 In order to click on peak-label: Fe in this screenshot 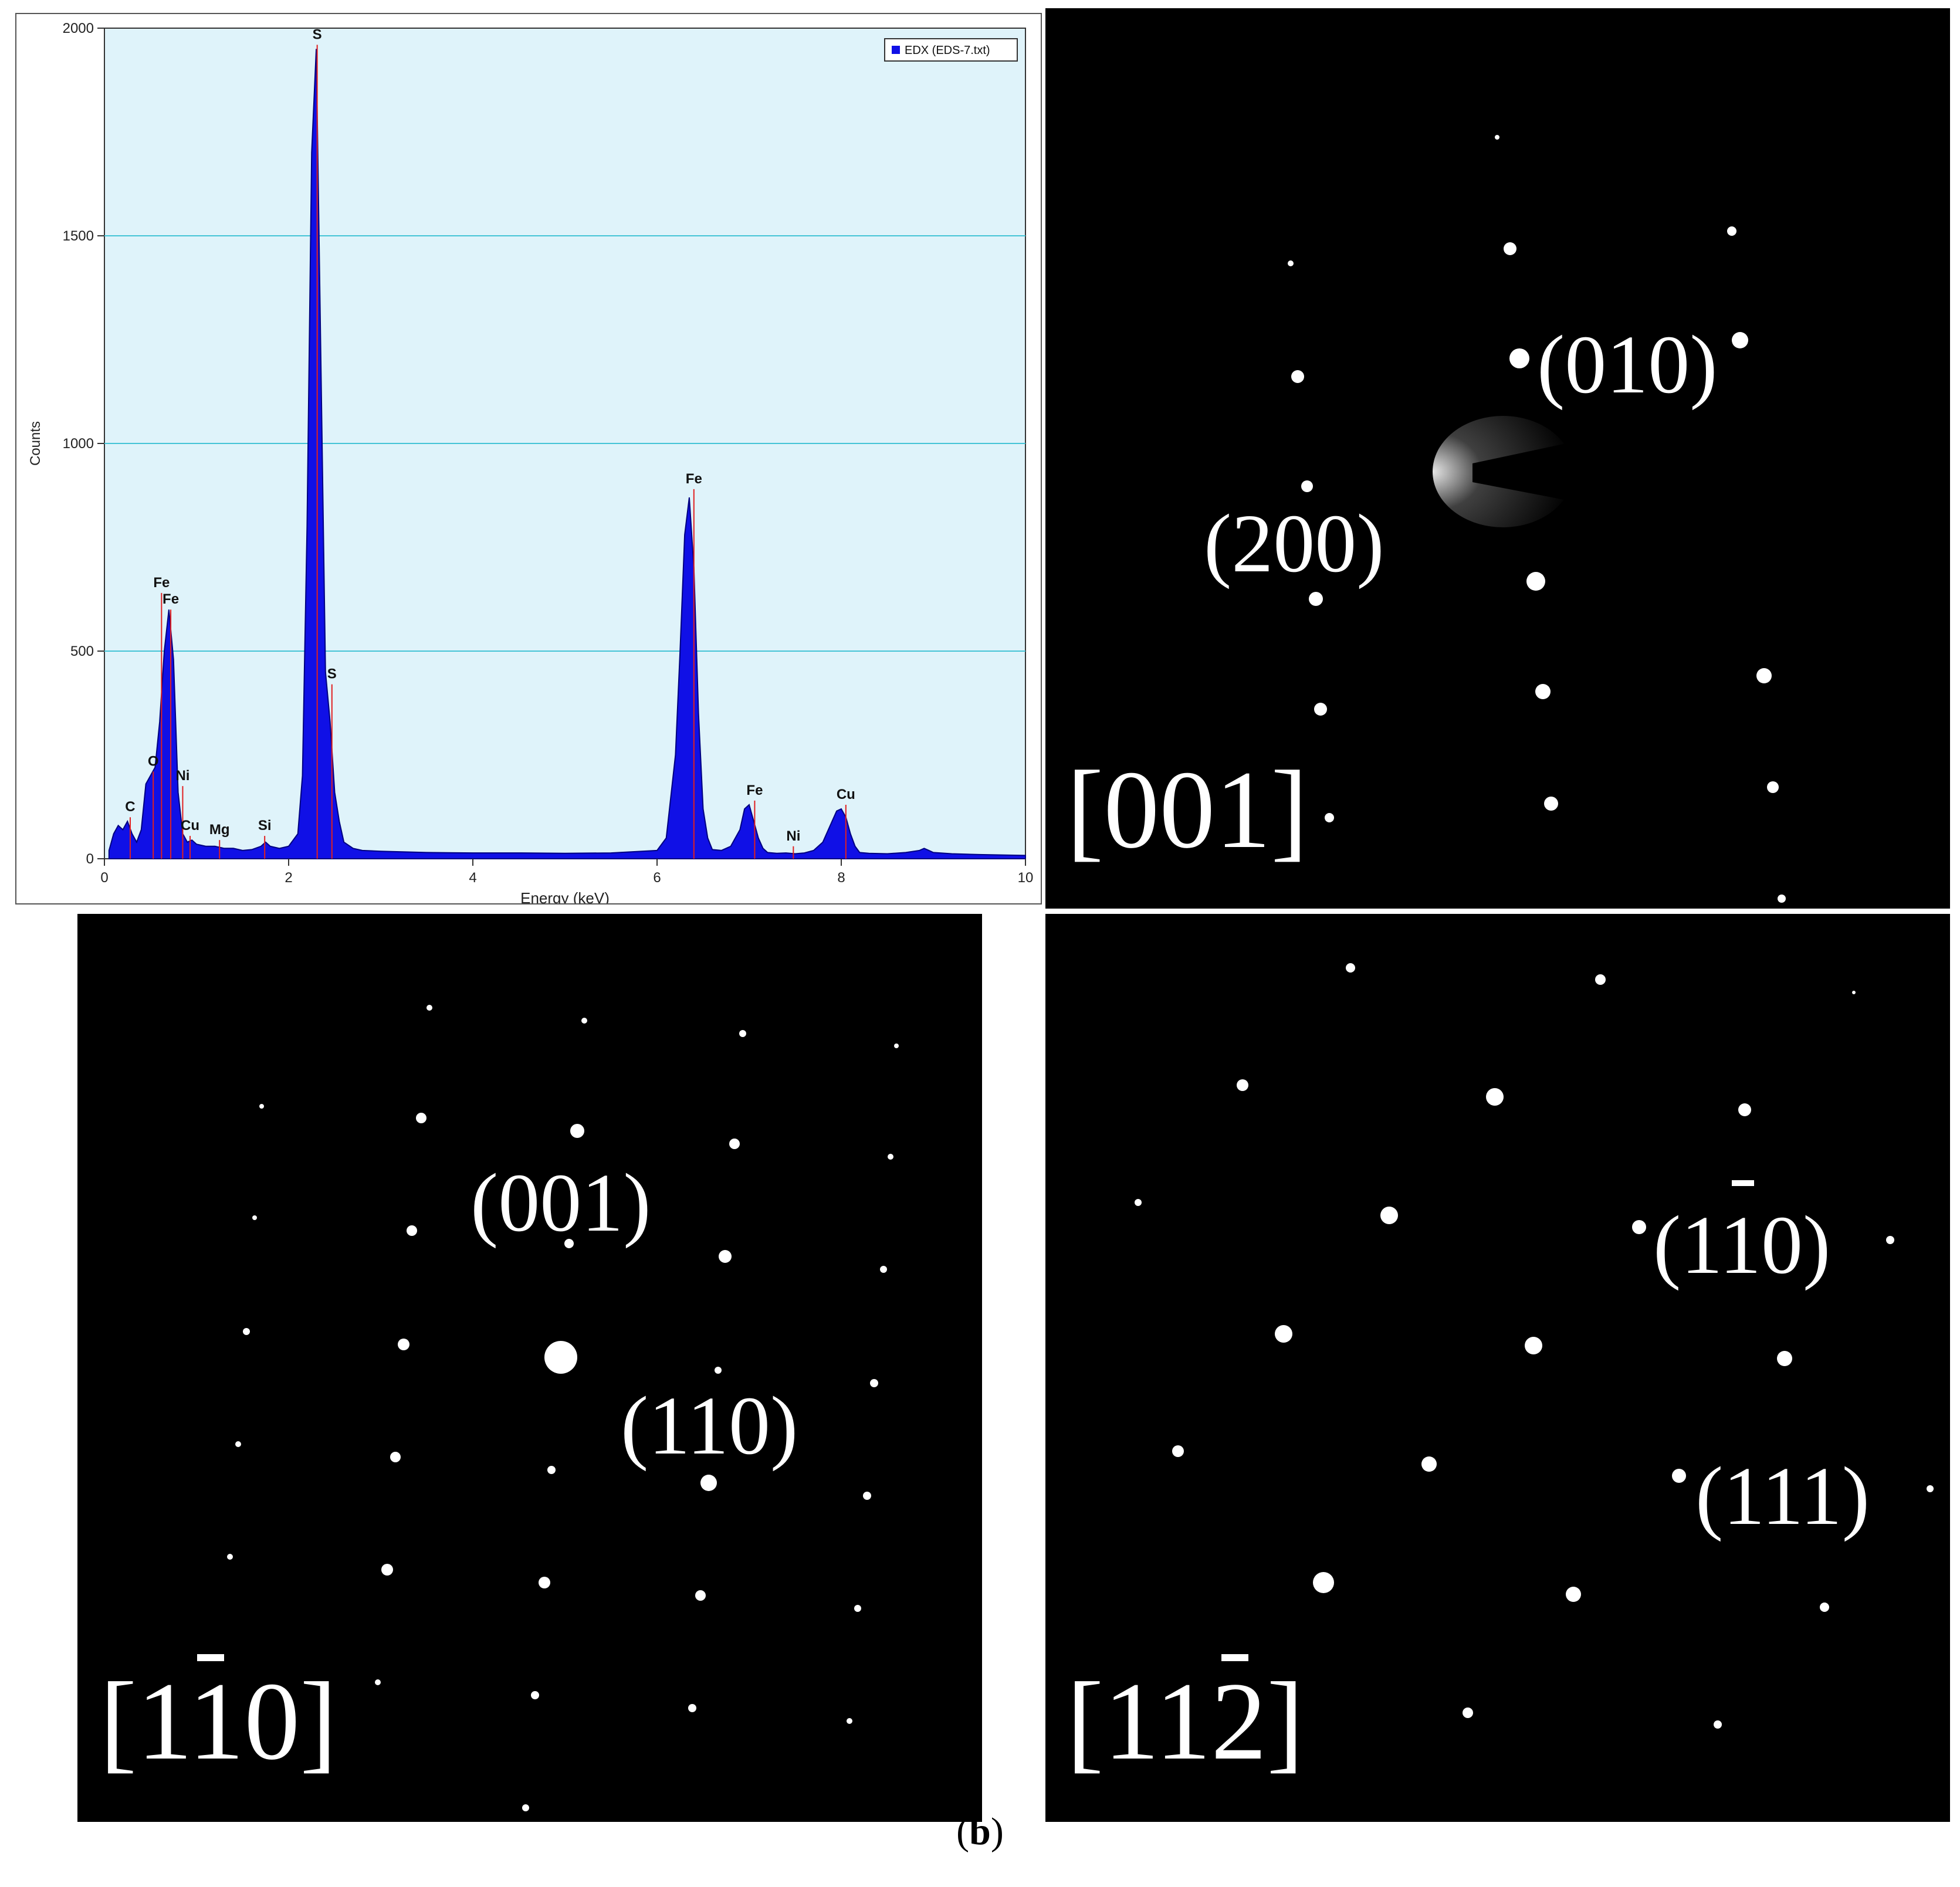, I will do `click(694, 479)`.